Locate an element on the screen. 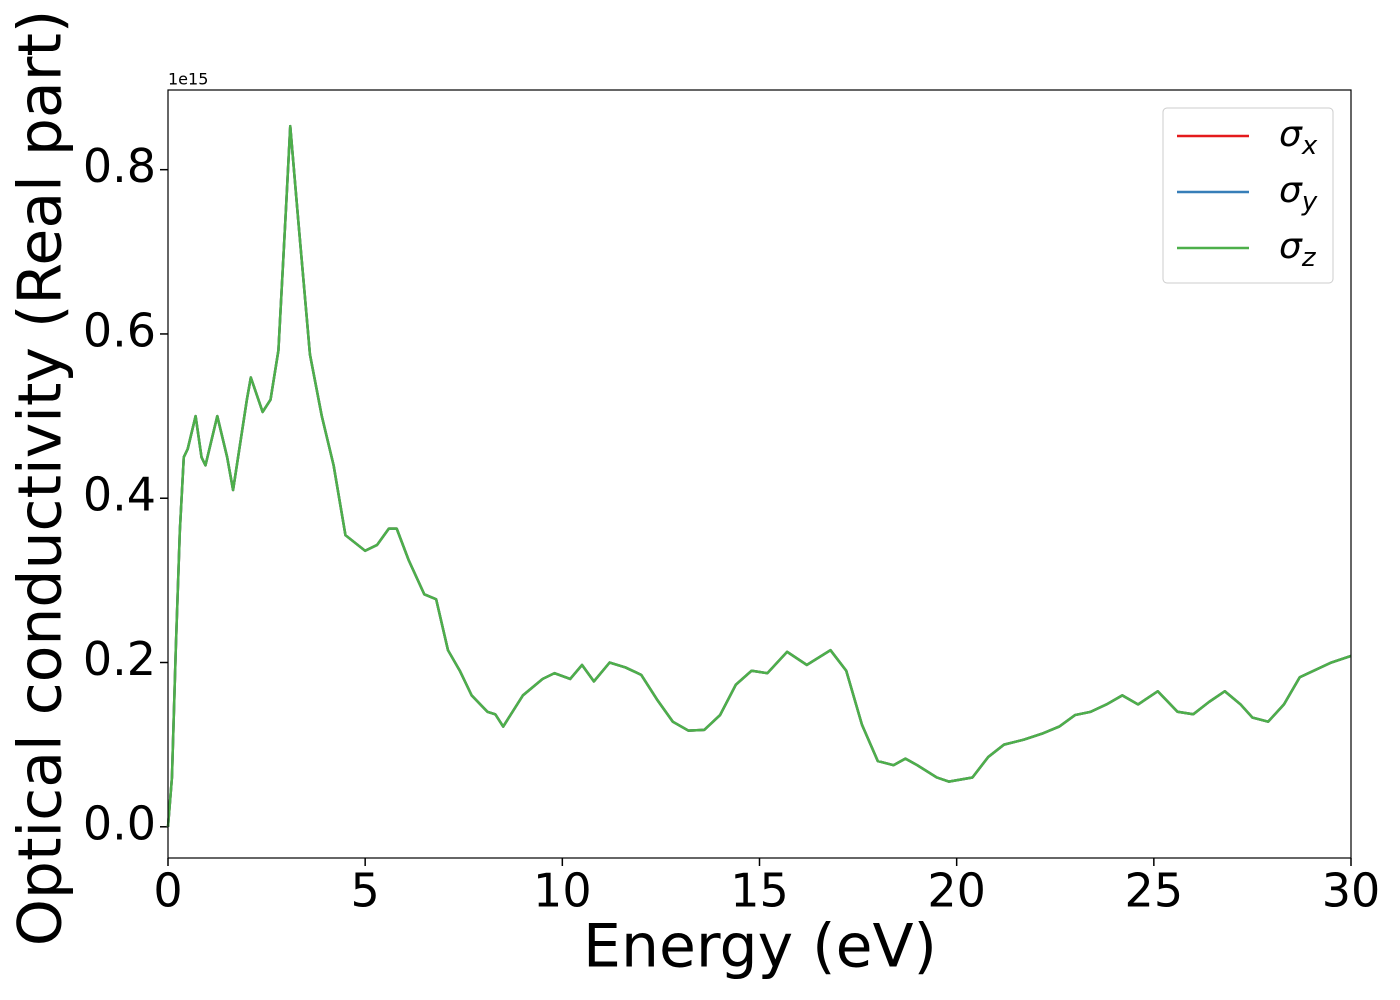 The width and height of the screenshot is (1400, 1000). y-tick-label: 0.6 is located at coordinates (119, 330).